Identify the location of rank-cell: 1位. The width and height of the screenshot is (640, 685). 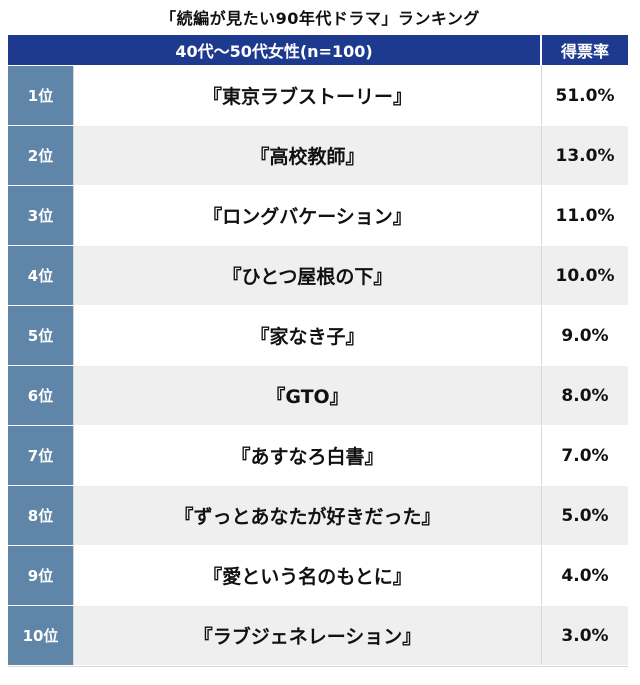
(40, 95).